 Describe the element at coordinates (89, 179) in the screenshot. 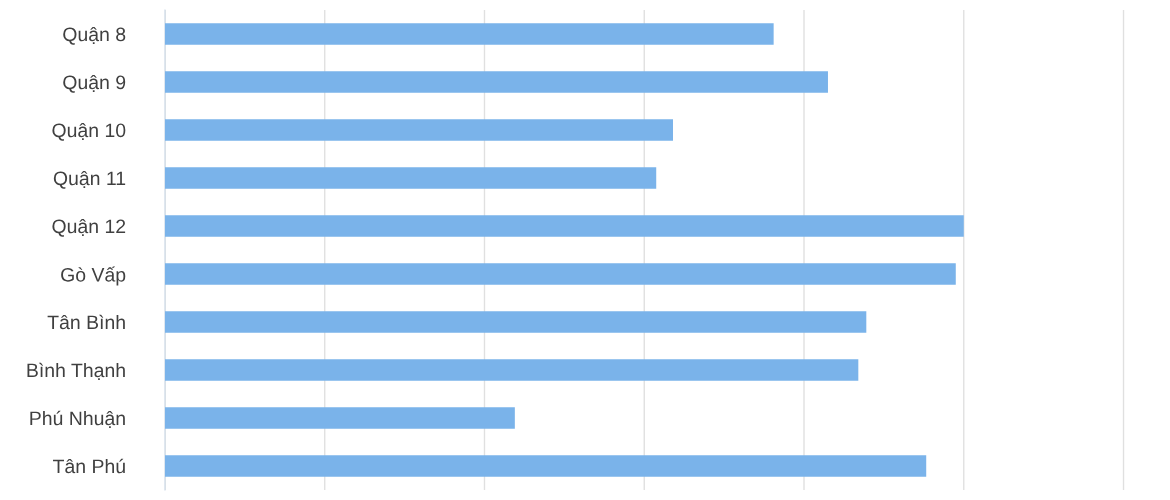

I see `y-tick-label: Quận 11` at that location.